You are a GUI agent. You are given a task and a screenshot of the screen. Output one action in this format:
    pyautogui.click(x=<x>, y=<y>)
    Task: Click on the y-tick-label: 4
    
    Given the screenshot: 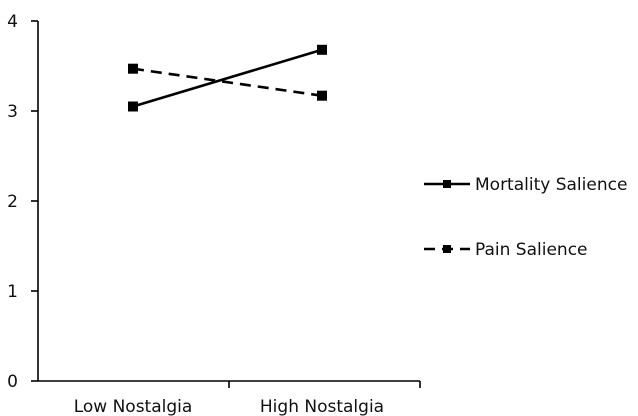 What is the action you would take?
    pyautogui.click(x=12, y=22)
    